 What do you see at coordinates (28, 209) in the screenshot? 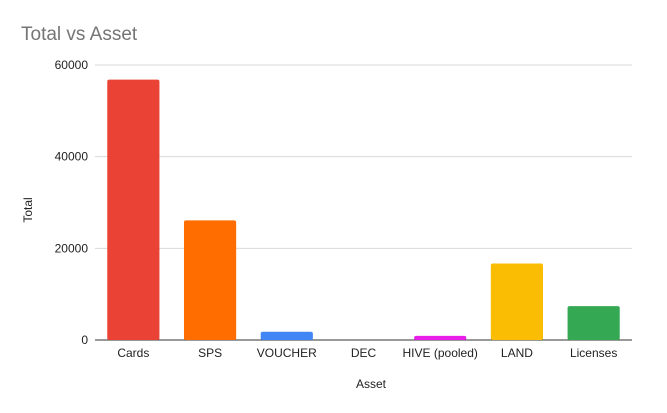
I see `y-axis-label: Total` at bounding box center [28, 209].